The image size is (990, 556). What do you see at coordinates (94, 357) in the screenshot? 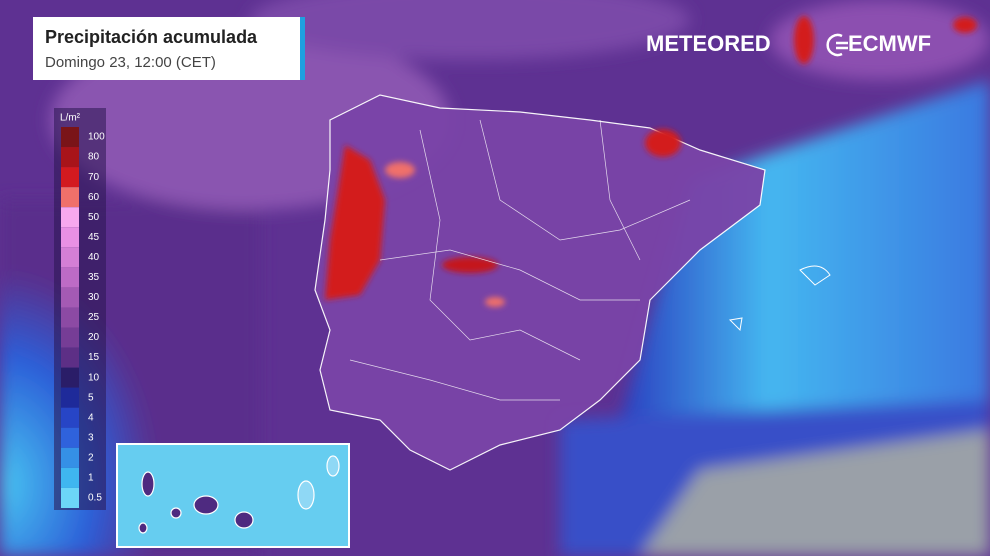
I see `legend-label: 15` at bounding box center [94, 357].